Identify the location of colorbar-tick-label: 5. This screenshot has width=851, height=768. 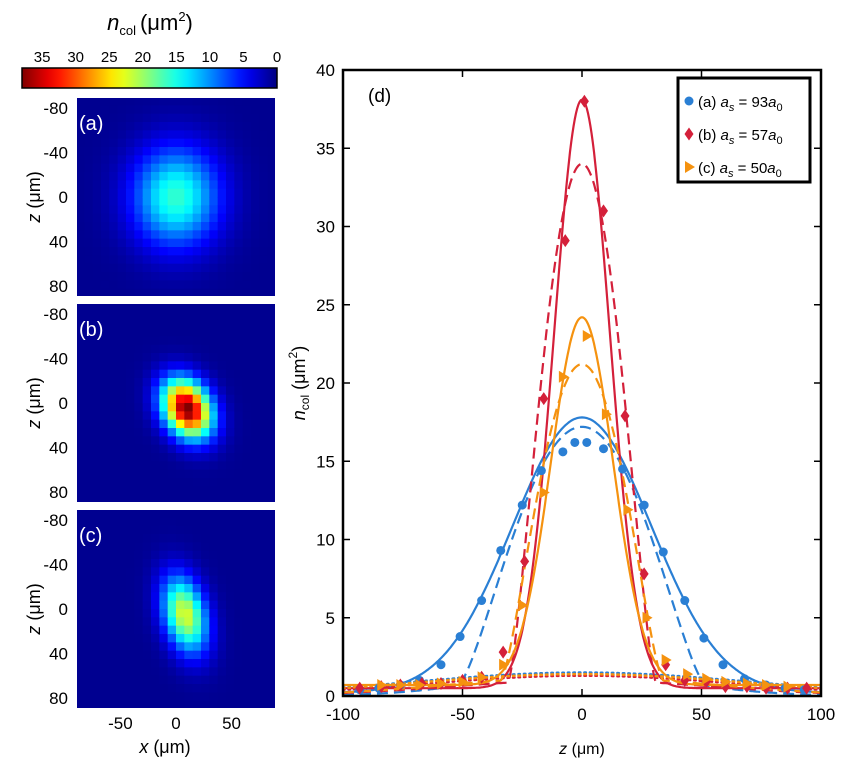
(243, 57).